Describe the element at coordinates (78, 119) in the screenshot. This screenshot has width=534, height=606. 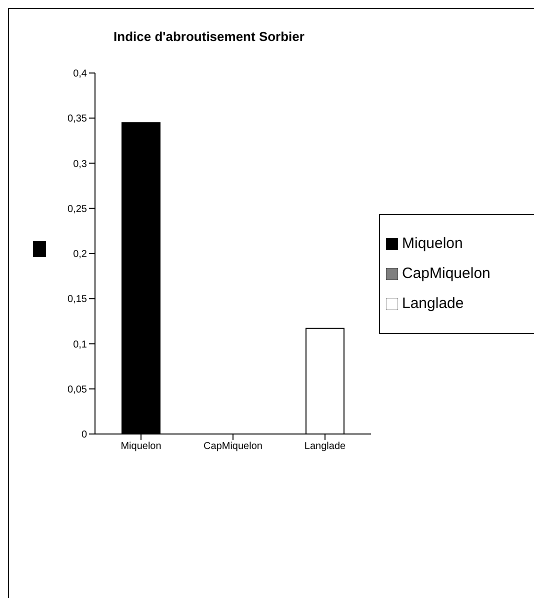
I see `y-tick-label: 0,35` at that location.